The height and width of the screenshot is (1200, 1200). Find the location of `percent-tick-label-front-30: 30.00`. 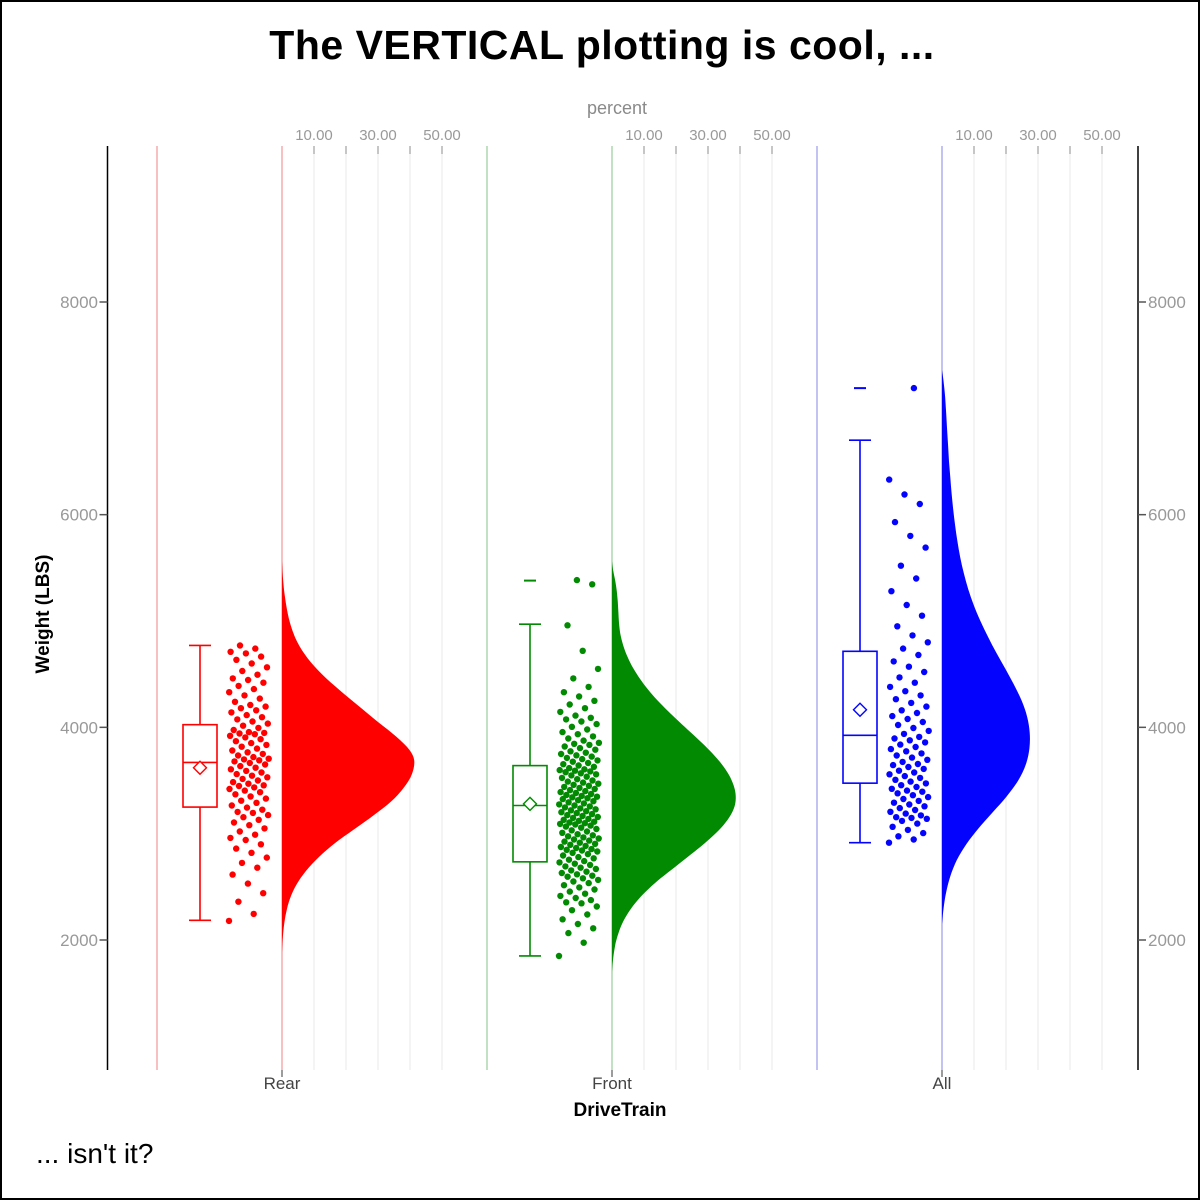

percent-tick-label-front-30: 30.00 is located at coordinates (708, 135).